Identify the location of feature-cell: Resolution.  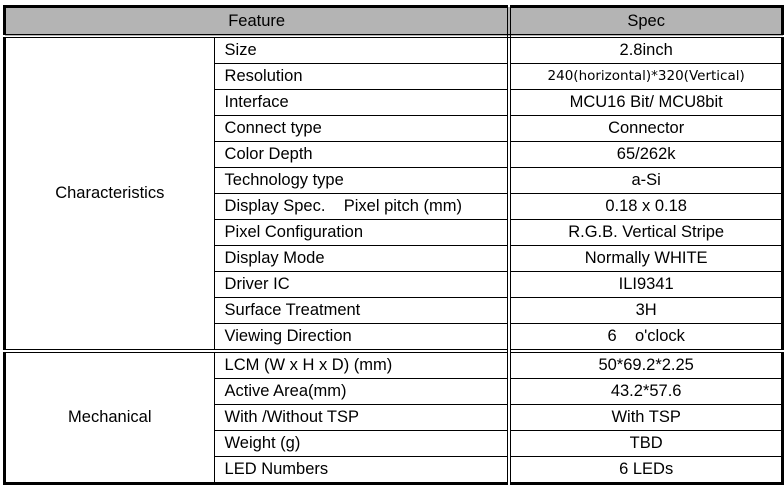
(362, 76).